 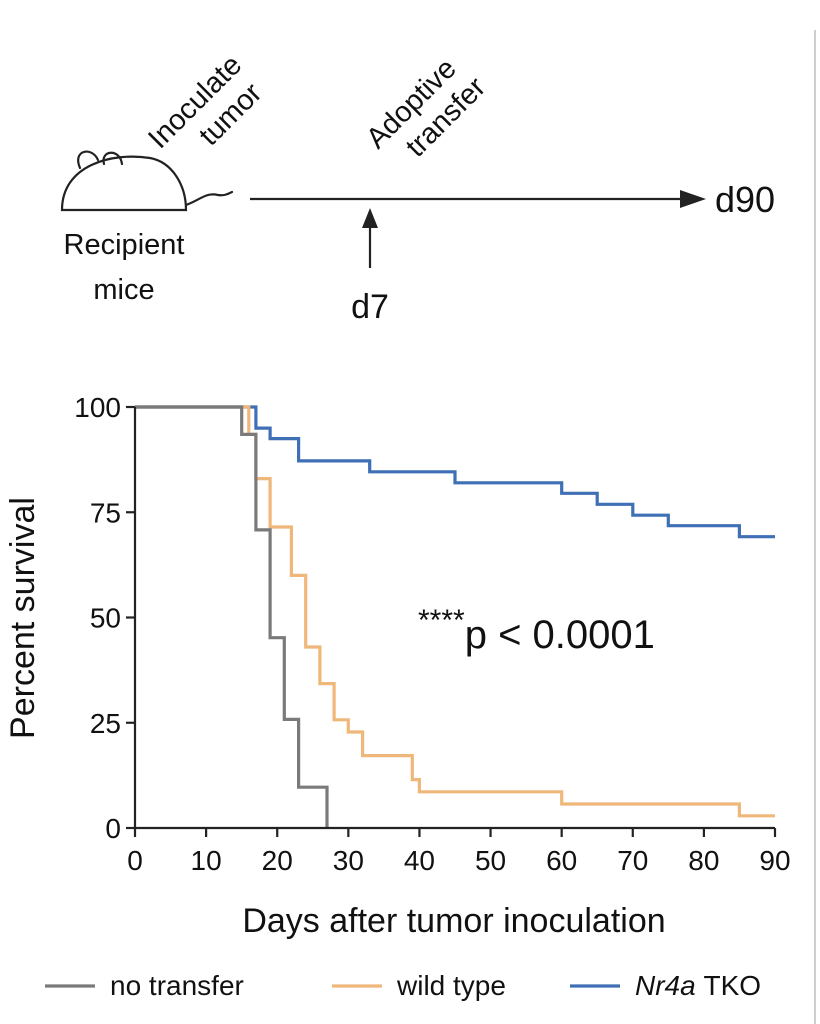 What do you see at coordinates (669, 985) in the screenshot?
I see `legend-label-italic-part: Nr4a` at bounding box center [669, 985].